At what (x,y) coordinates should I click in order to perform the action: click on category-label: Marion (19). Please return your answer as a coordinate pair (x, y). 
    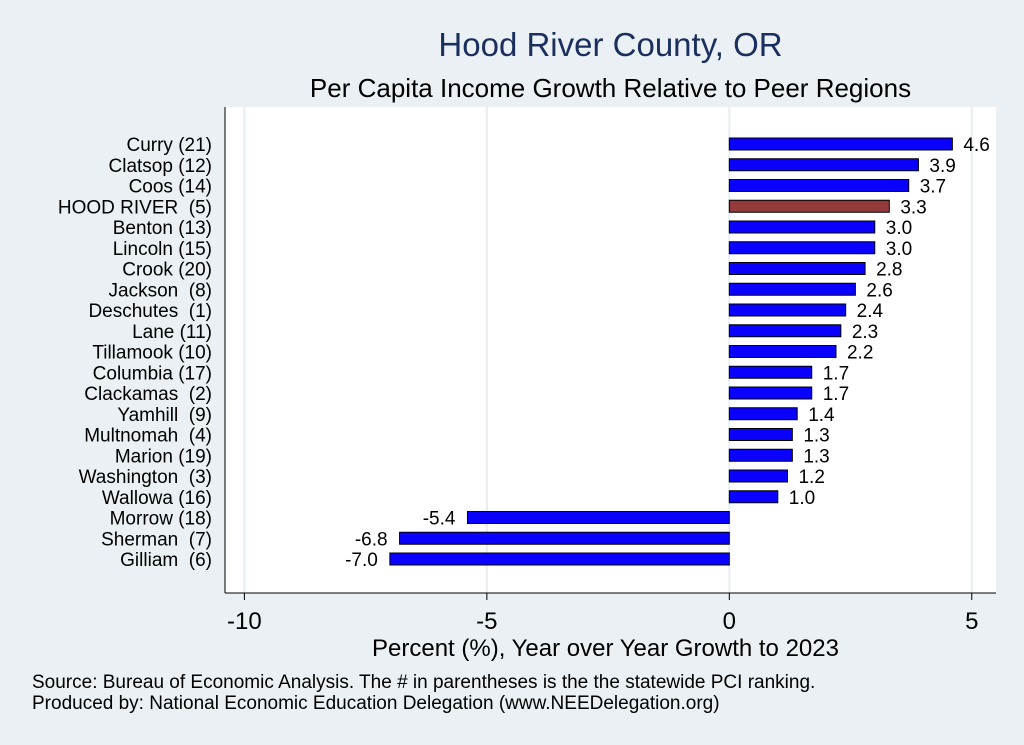
    Looking at the image, I should click on (163, 456).